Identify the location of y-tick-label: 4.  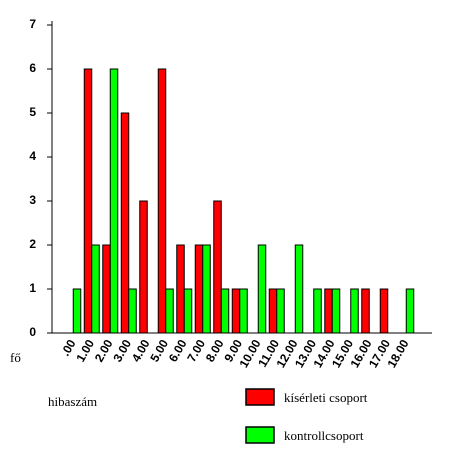
(32, 156).